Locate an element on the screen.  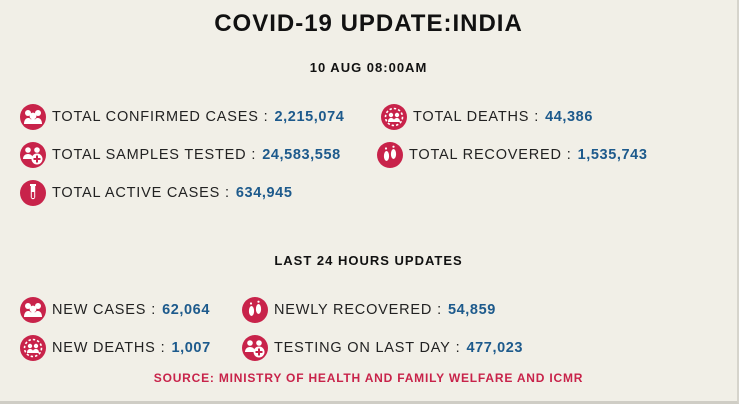
stat-label: TOTAL DEATHS is located at coordinates (471, 117).